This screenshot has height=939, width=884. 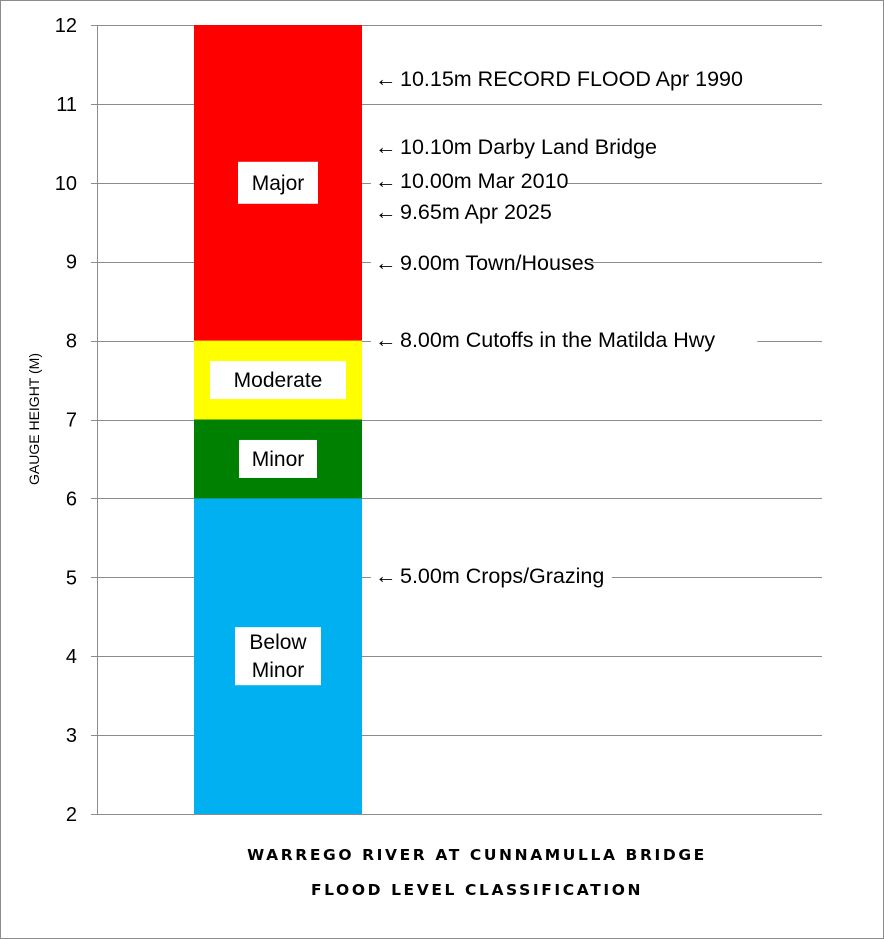 I want to click on y-tick-label-8: 8, so click(x=71, y=342).